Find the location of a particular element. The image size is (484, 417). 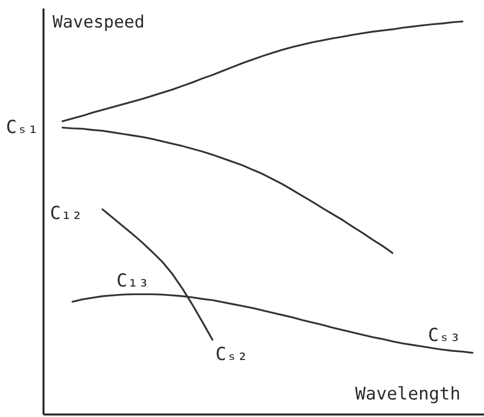

annotation: Cₛ₃ is located at coordinates (444, 335).